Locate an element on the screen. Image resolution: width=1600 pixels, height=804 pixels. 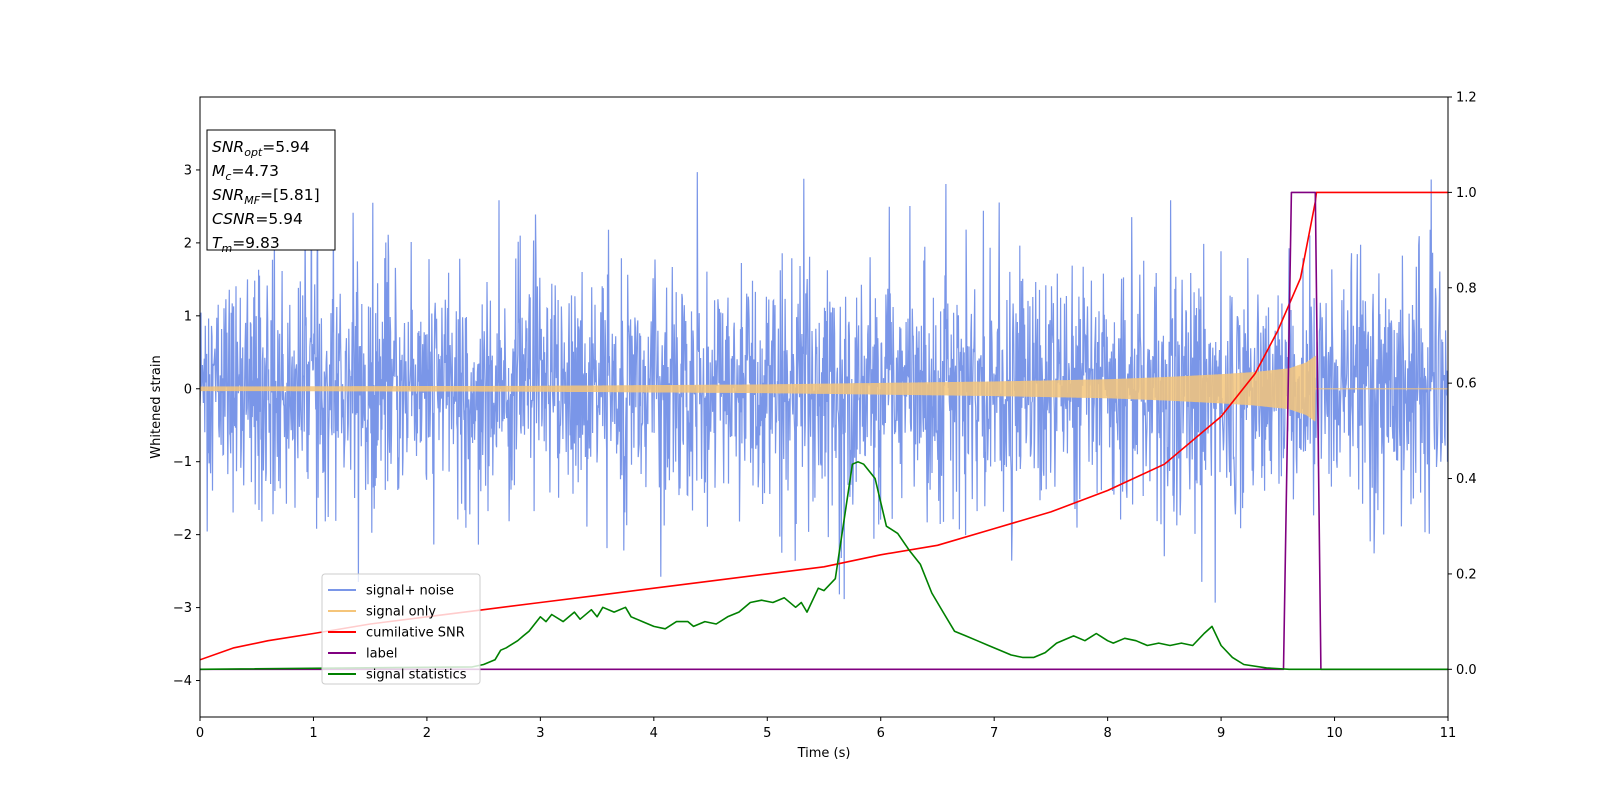
legend-label: signal statistics is located at coordinates (416, 675).